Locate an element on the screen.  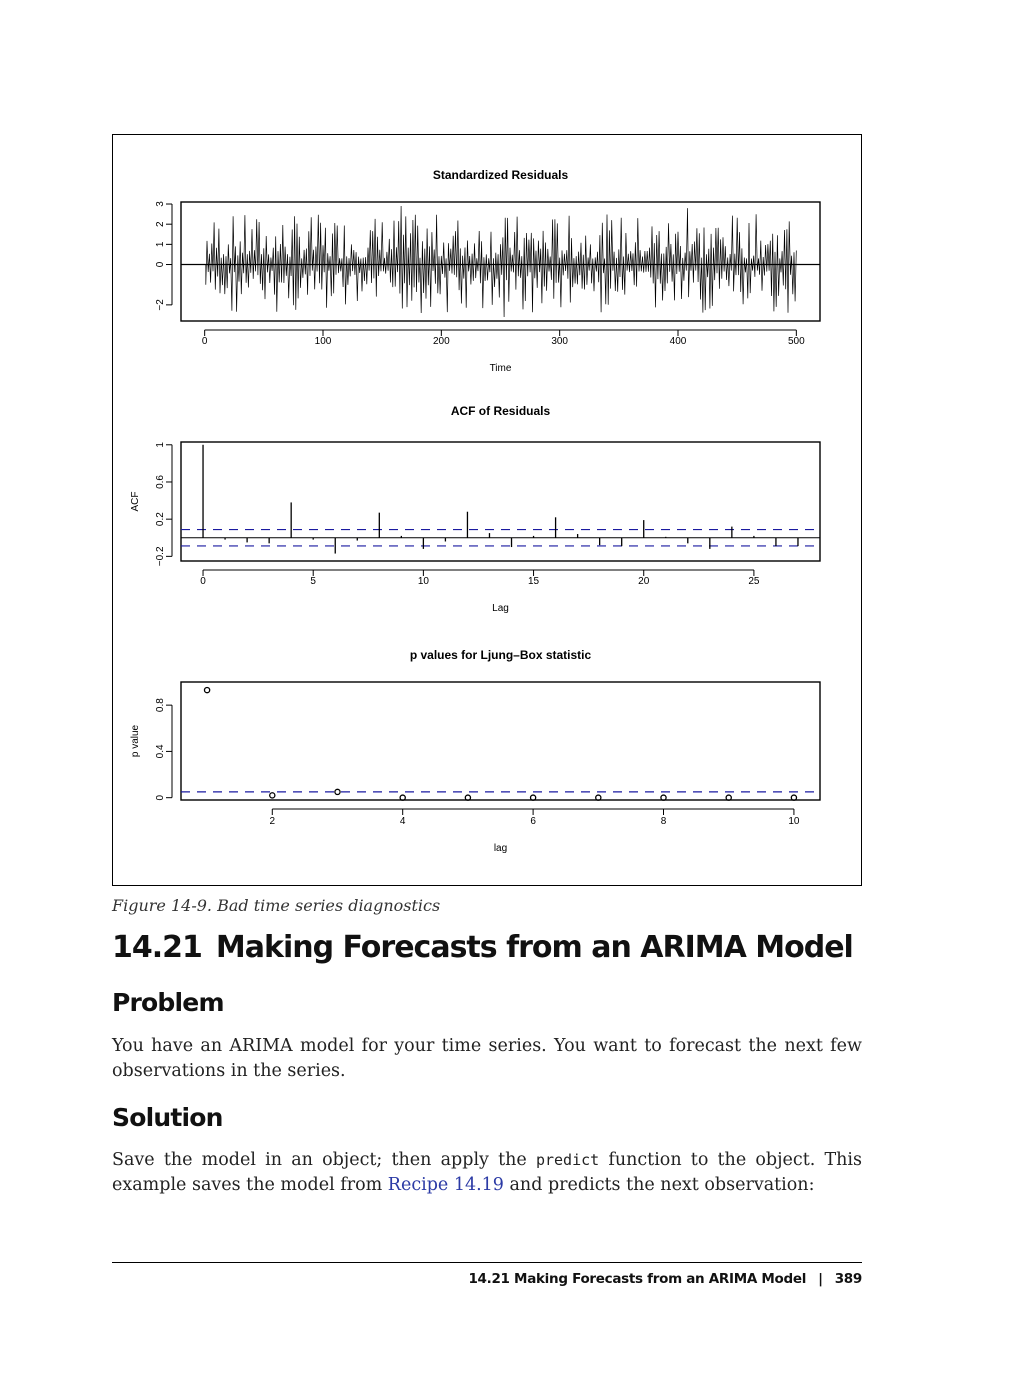
chart3-x-tick-label: 2 is located at coordinates (273, 821).